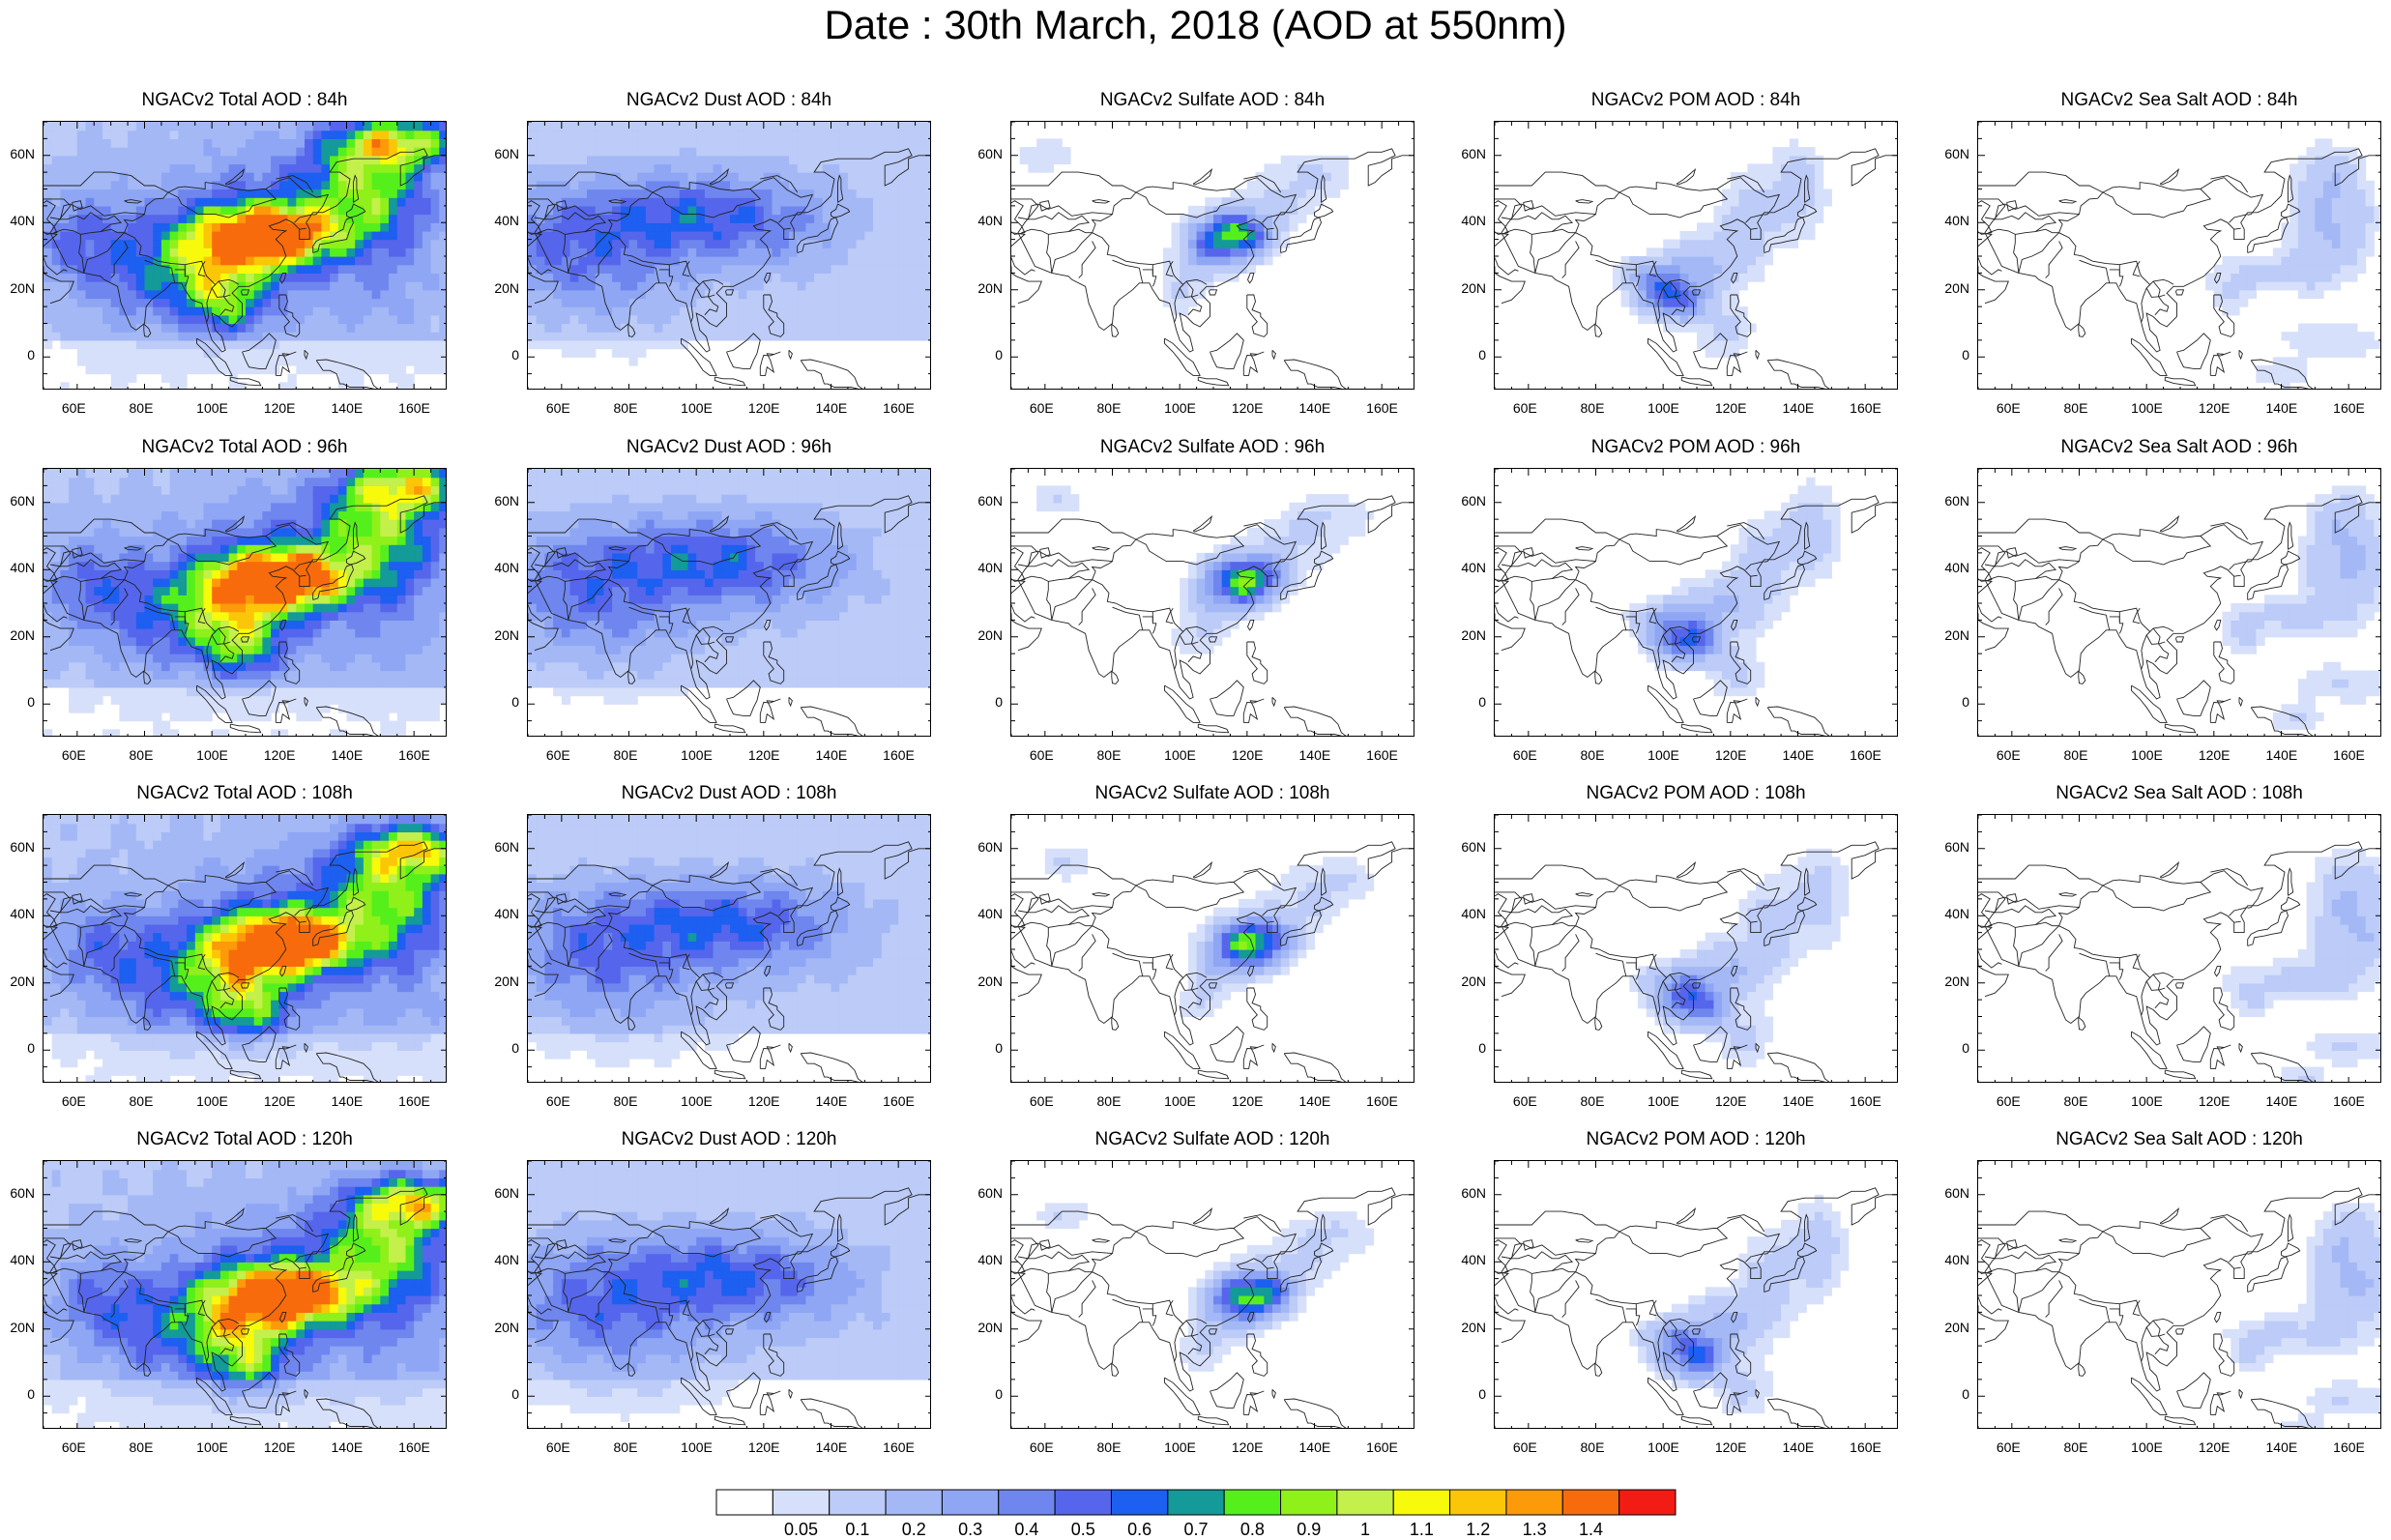  Describe the element at coordinates (245, 447) in the screenshot. I see `panel-title: NGACv2 Total AOD : 96h` at that location.